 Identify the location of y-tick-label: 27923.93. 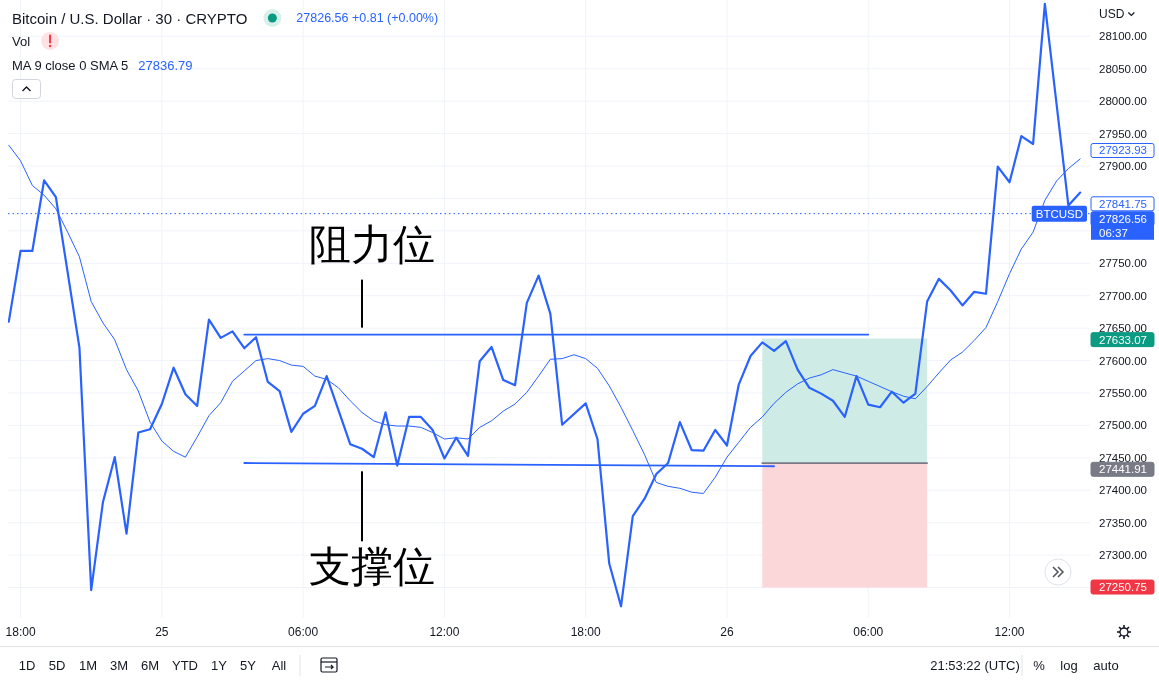
(1123, 150).